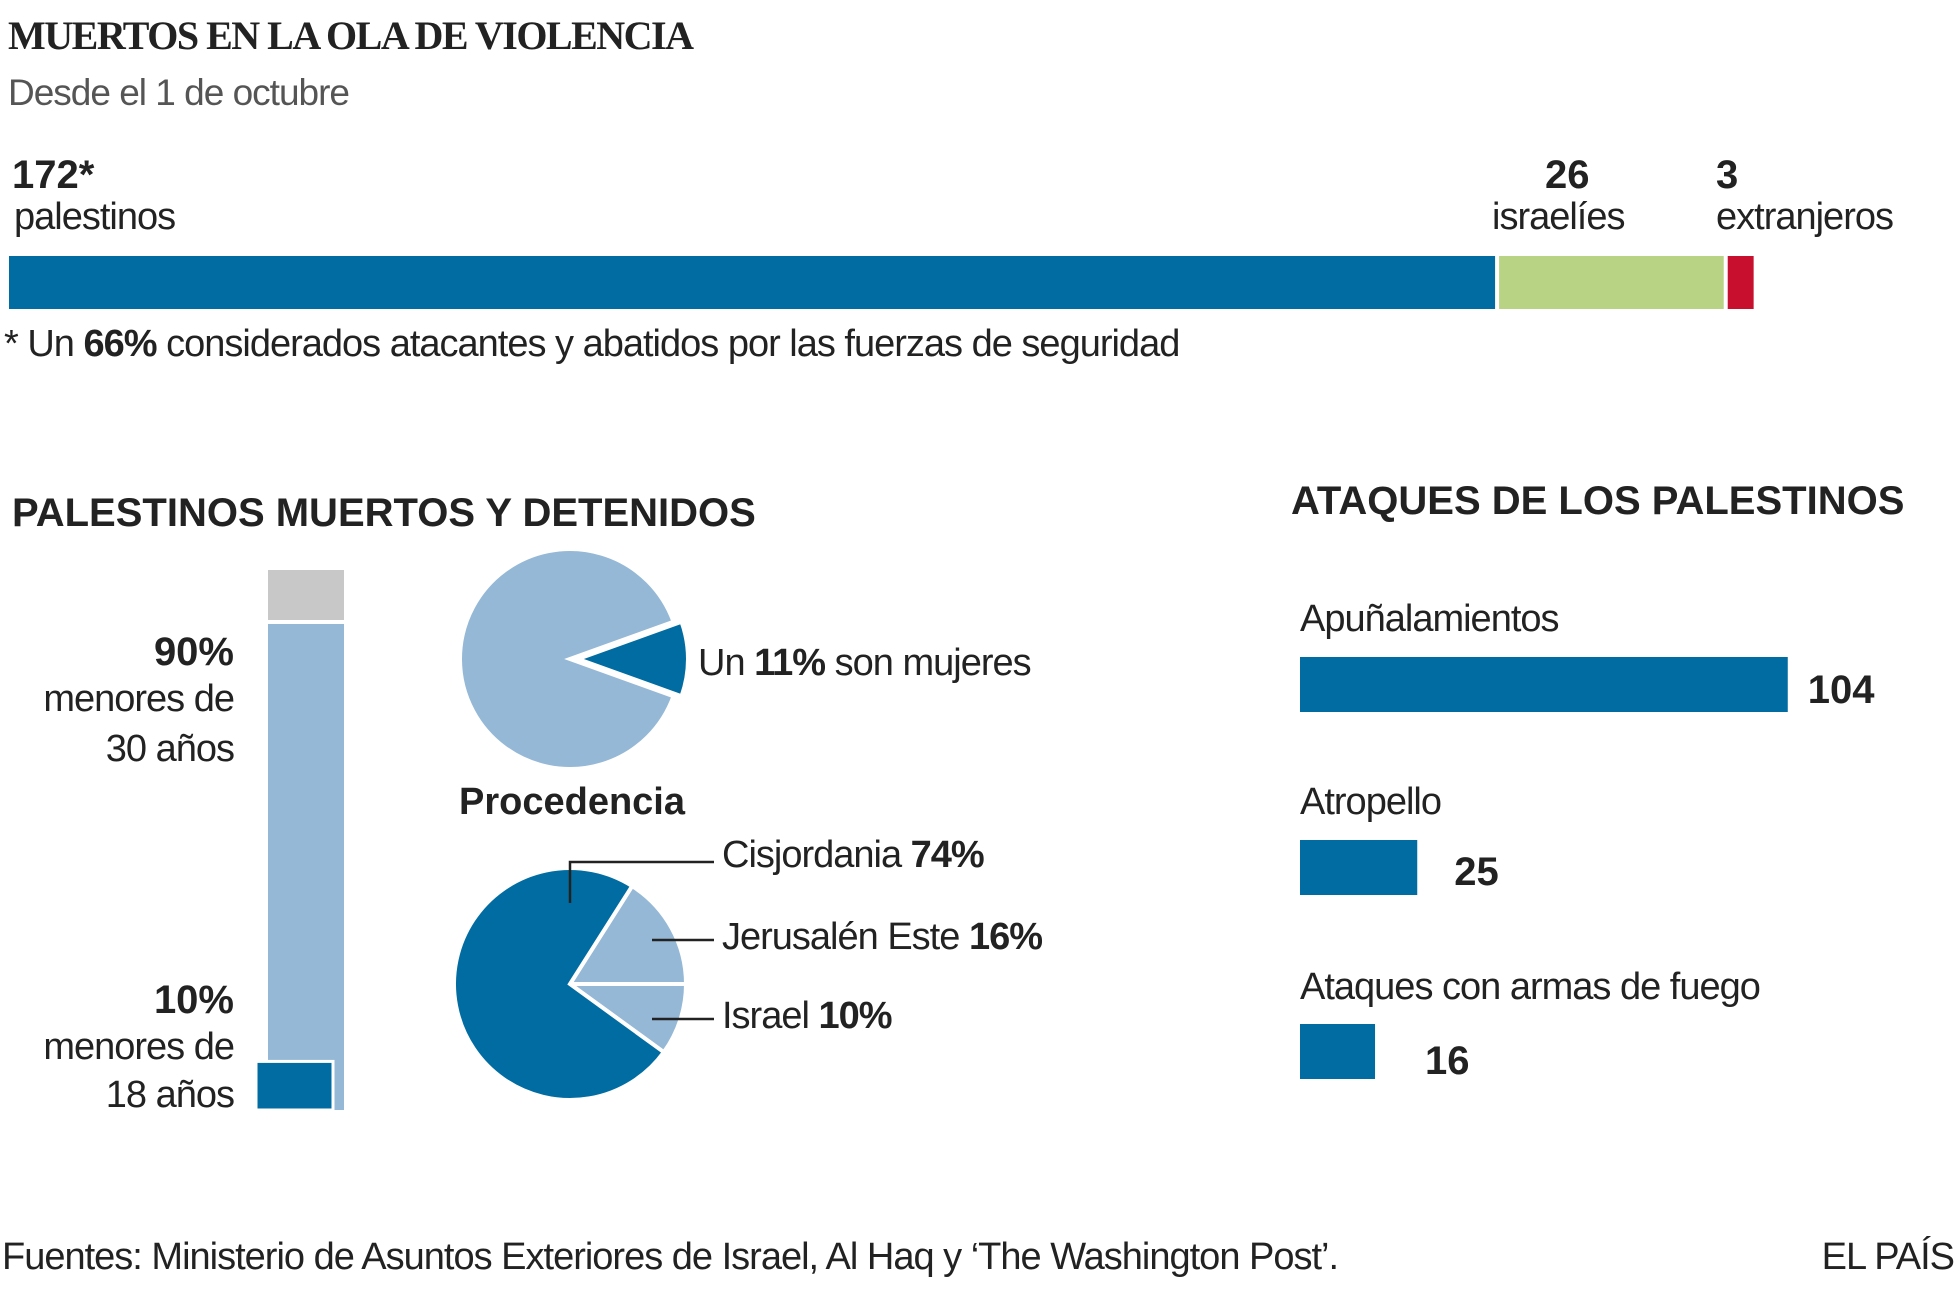  Describe the element at coordinates (1727, 175) in the screenshot. I see `value-label-extranjeros: 3` at that location.